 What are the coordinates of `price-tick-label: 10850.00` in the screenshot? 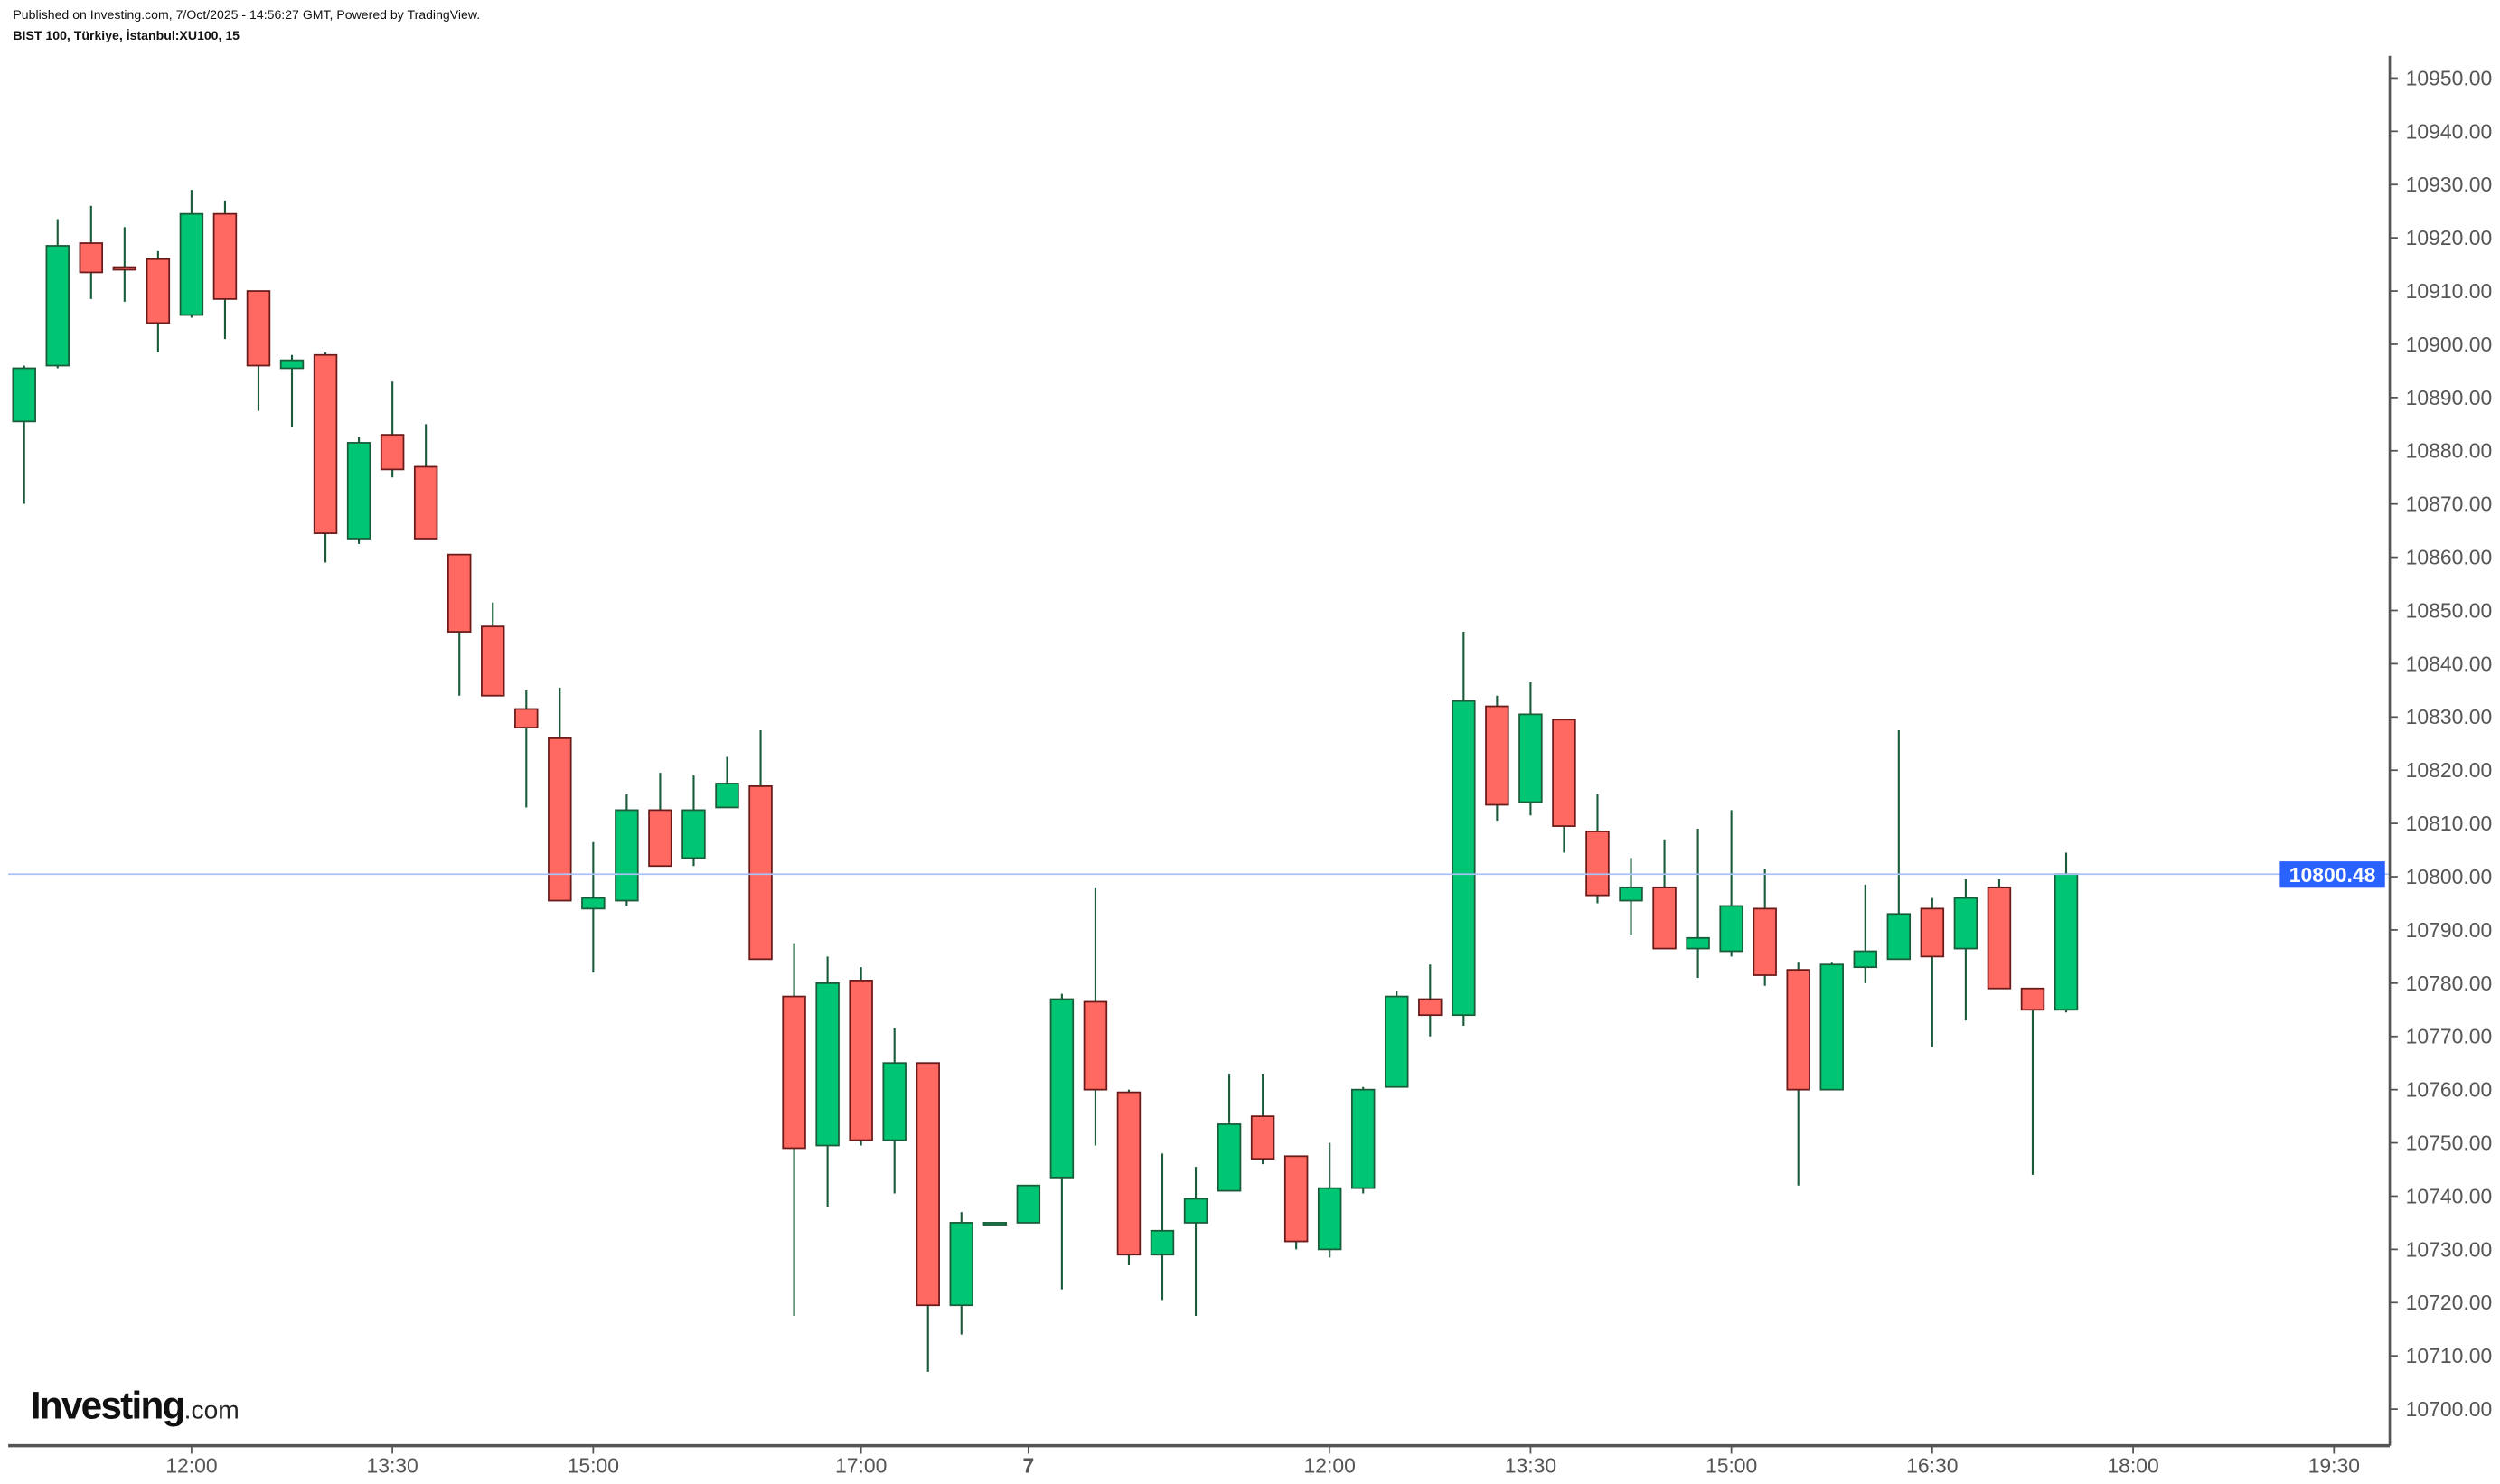 It's located at (2449, 610).